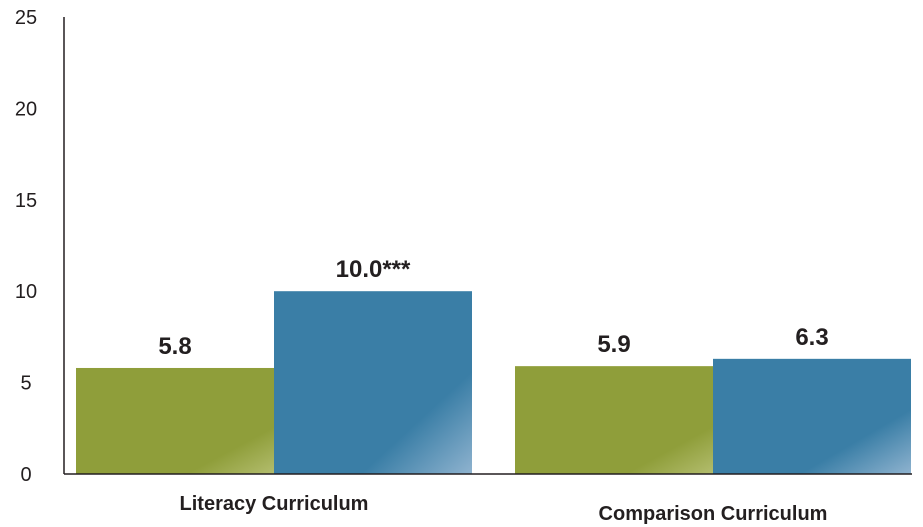  Describe the element at coordinates (26, 201) in the screenshot. I see `y-tick-label: 15` at that location.